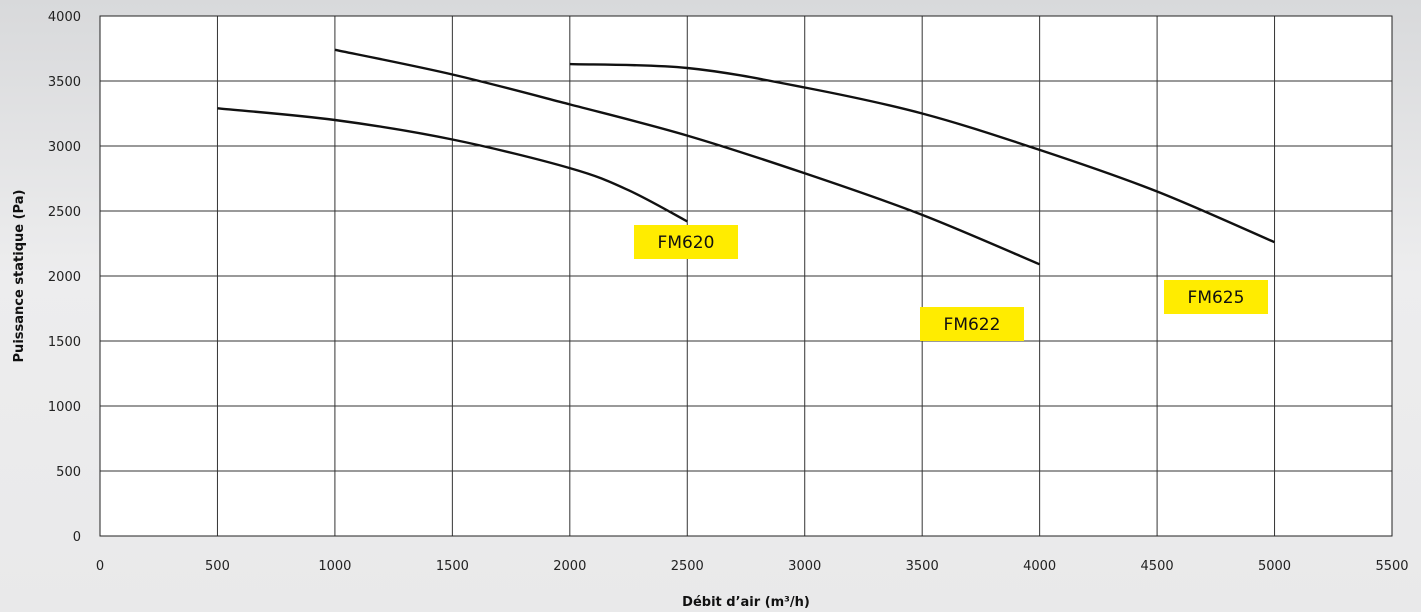  I want to click on x-tick-label: 3000, so click(804, 566).